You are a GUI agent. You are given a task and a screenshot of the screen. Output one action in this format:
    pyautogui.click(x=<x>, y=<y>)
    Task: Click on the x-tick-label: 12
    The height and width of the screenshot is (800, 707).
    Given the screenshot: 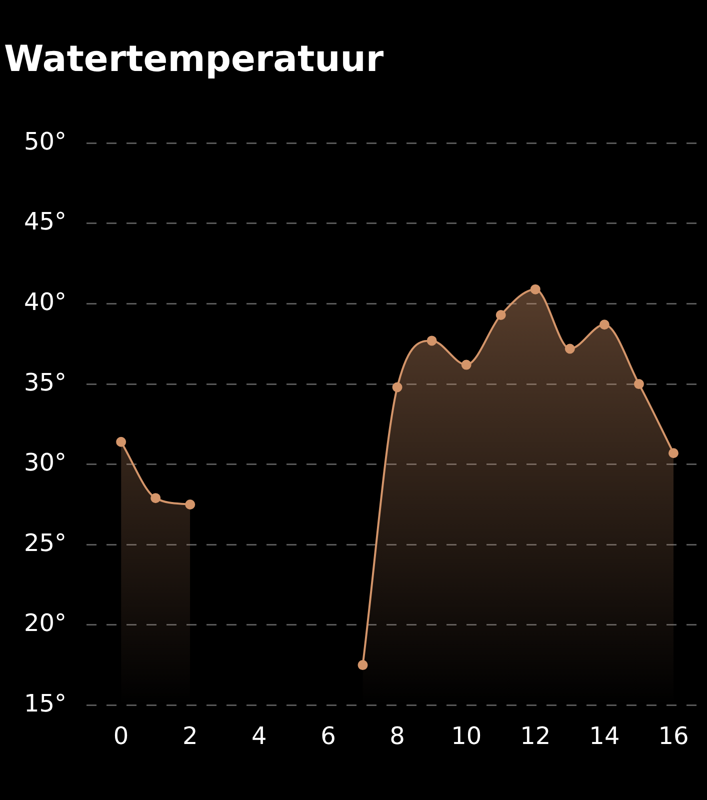 What is the action you would take?
    pyautogui.click(x=535, y=736)
    